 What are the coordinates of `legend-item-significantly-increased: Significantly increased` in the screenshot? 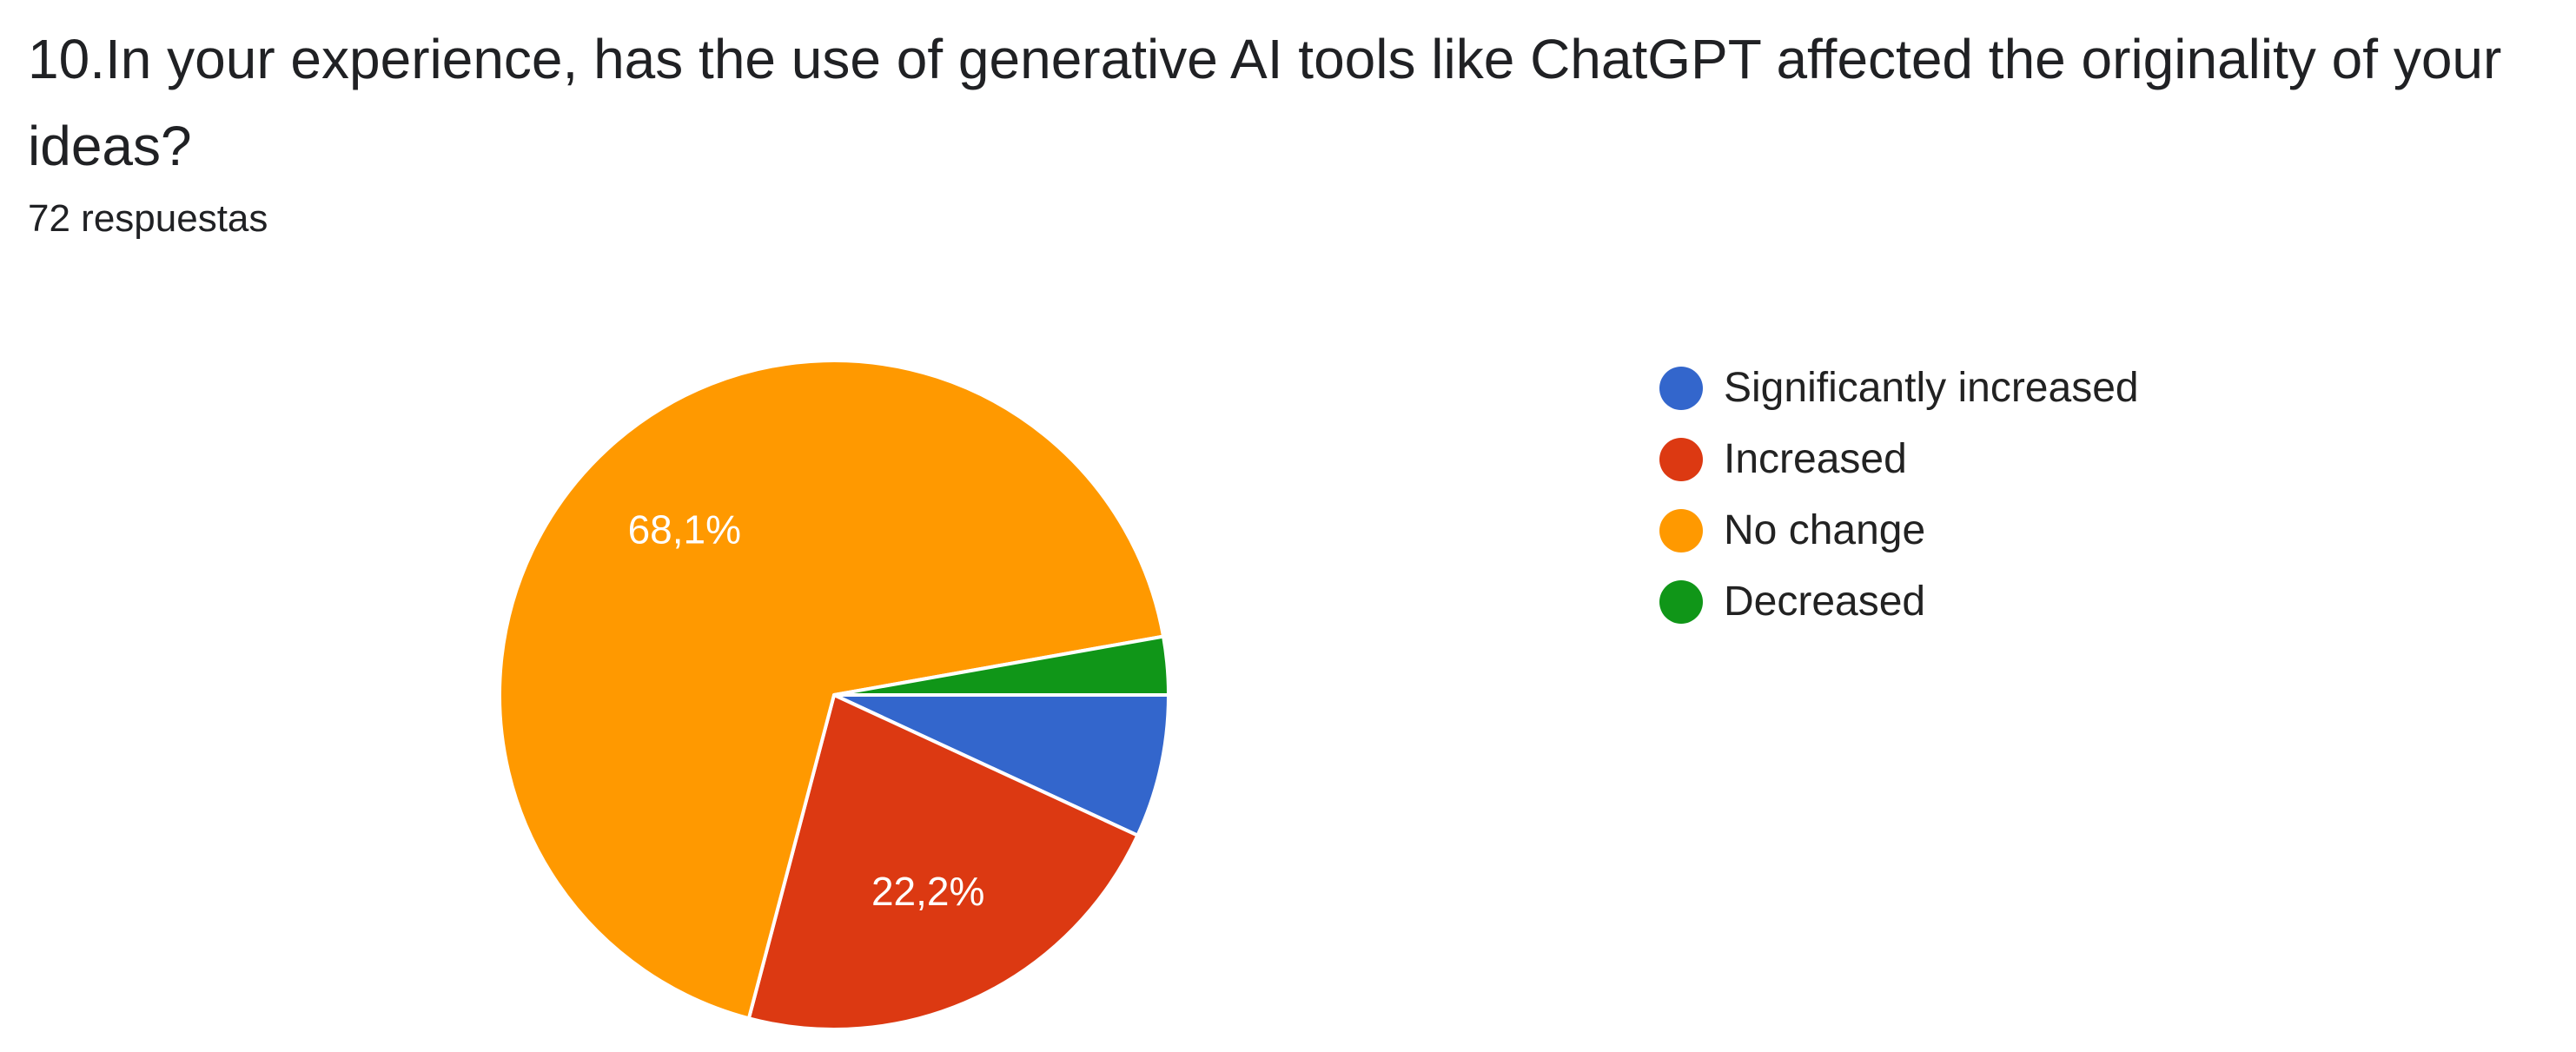 It's located at (1899, 388).